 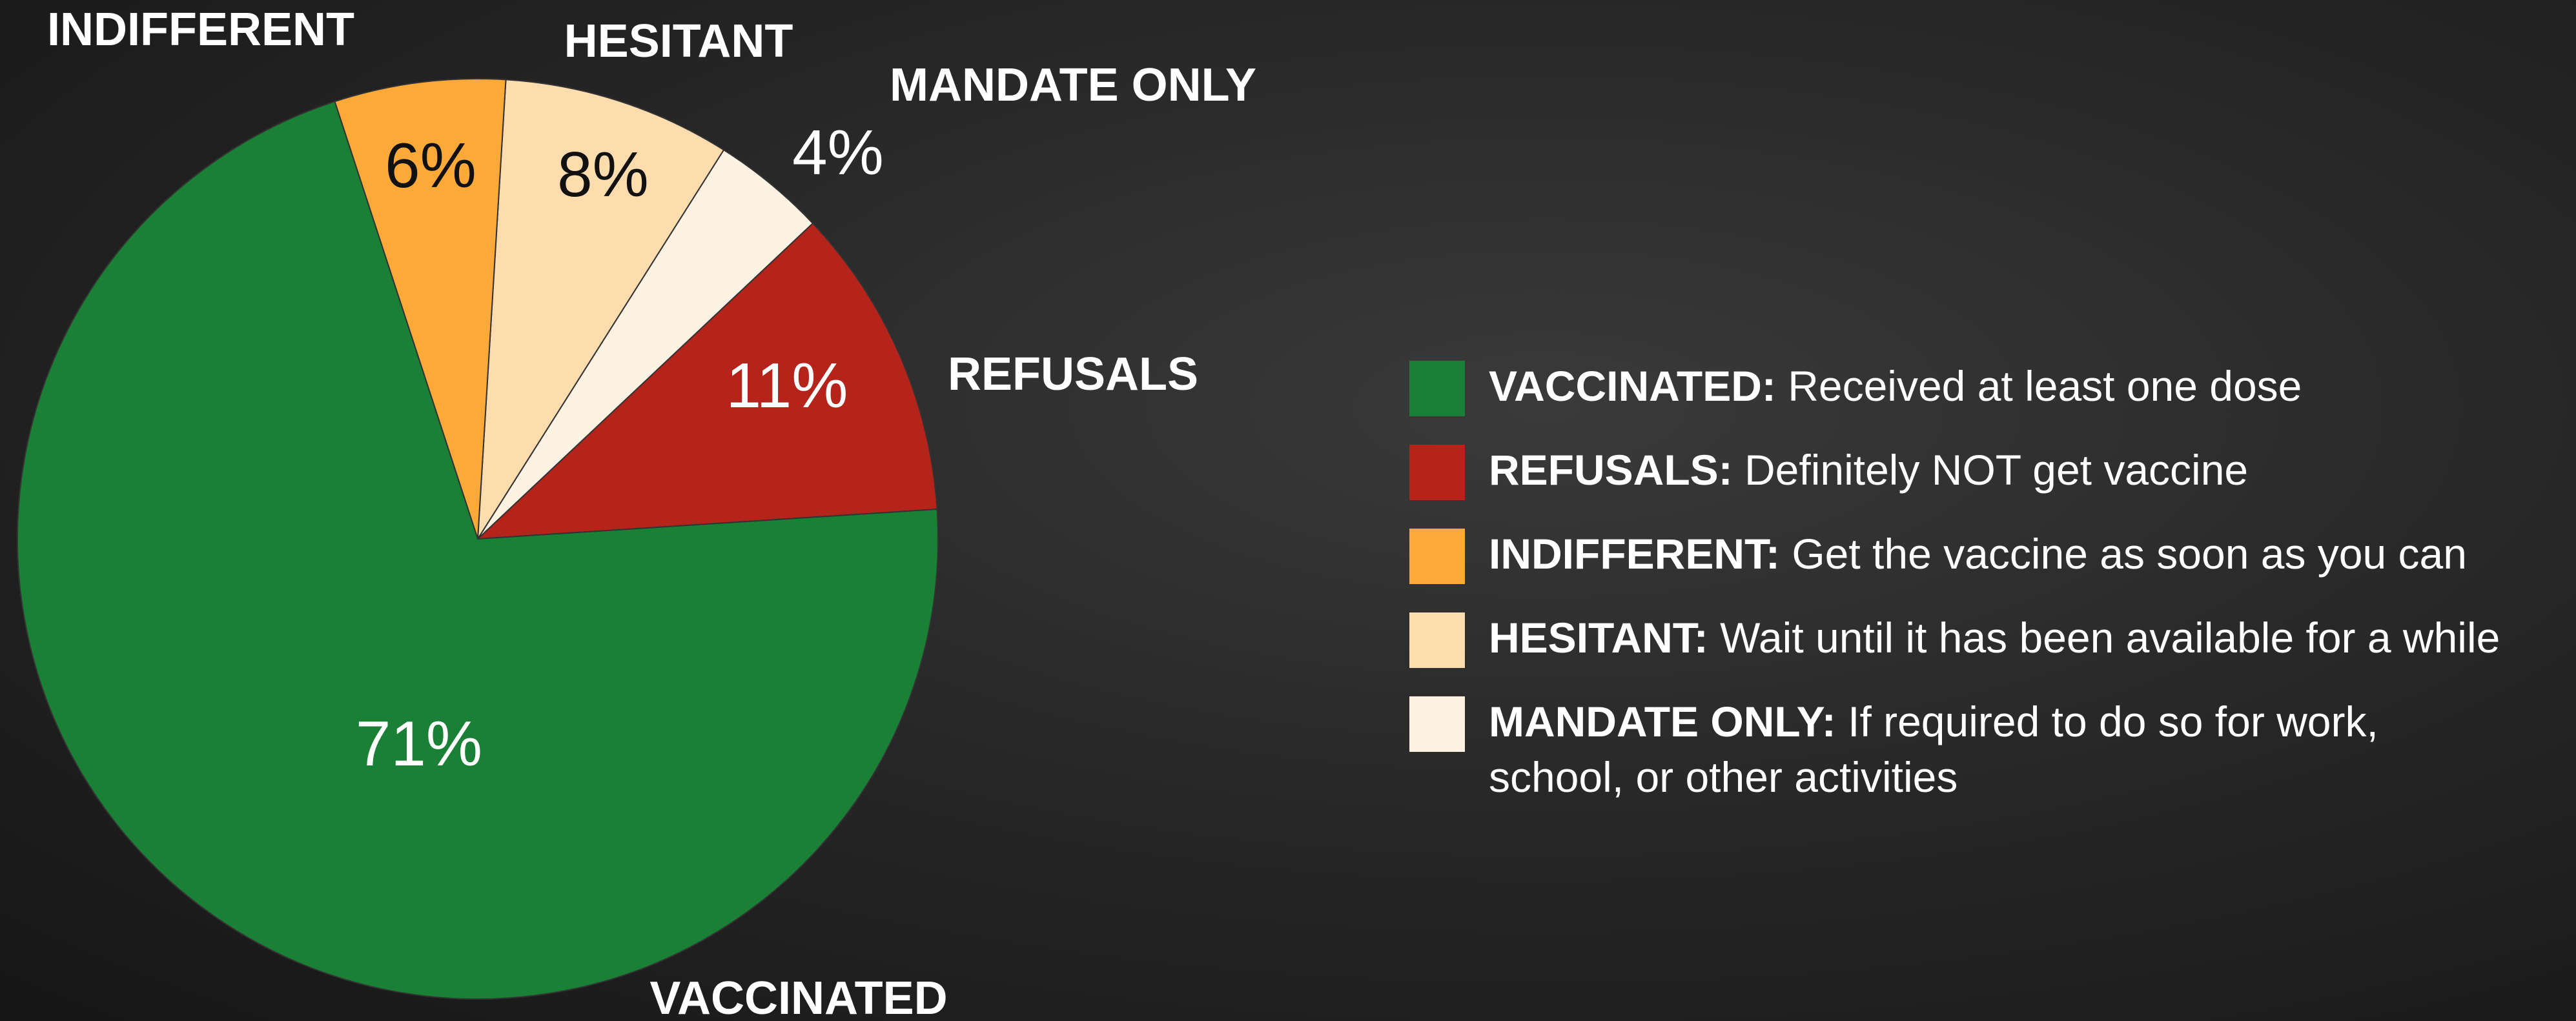 I want to click on legend-item: REFUSALS: Definitely NOT get vaccine, so click(x=1954, y=471).